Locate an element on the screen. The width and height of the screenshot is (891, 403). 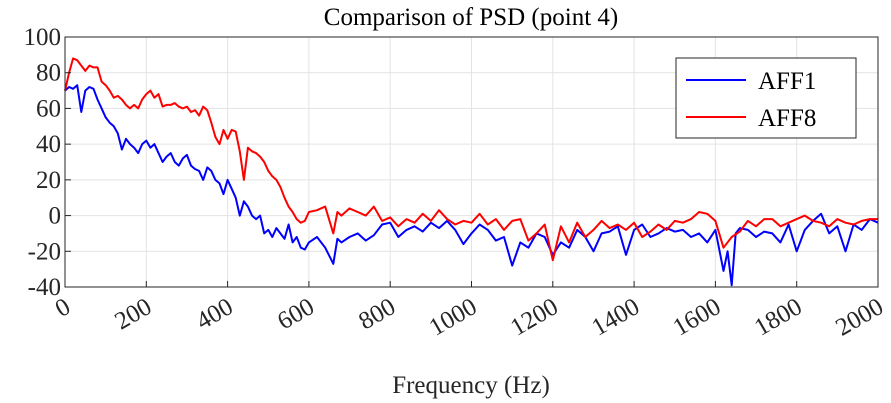
legend-label-aff1: AFF1 is located at coordinates (787, 81).